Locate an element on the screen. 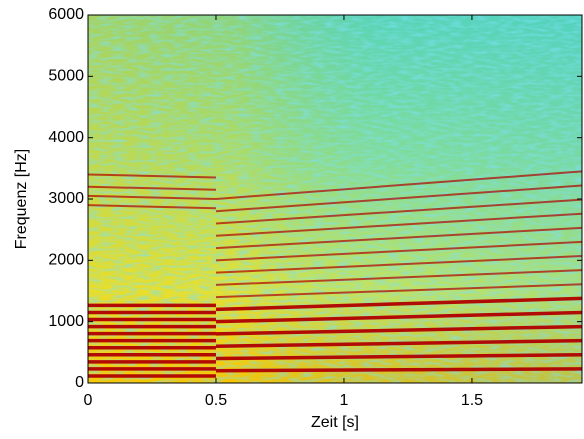 The width and height of the screenshot is (584, 439). y-tick-label: 6000 is located at coordinates (66, 14).